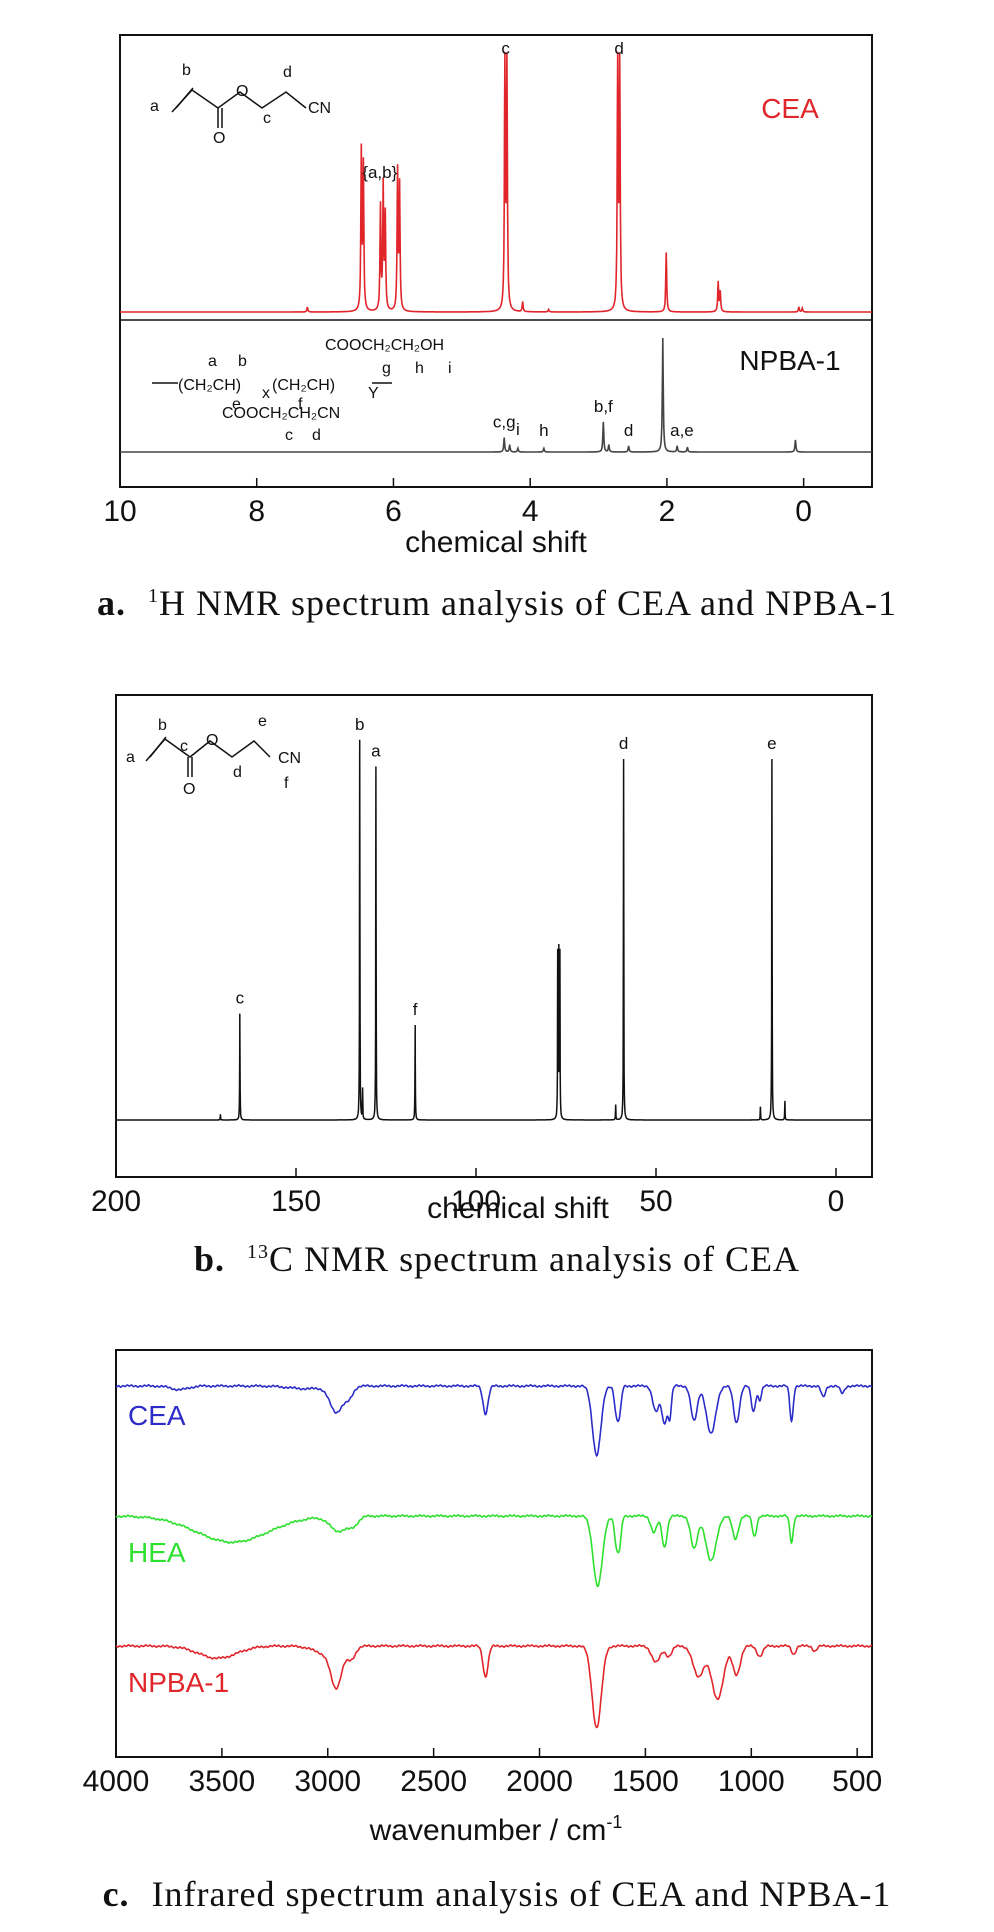 The height and width of the screenshot is (1932, 994). What do you see at coordinates (857, 1781) in the screenshot?
I see `x-tick-label: 500` at bounding box center [857, 1781].